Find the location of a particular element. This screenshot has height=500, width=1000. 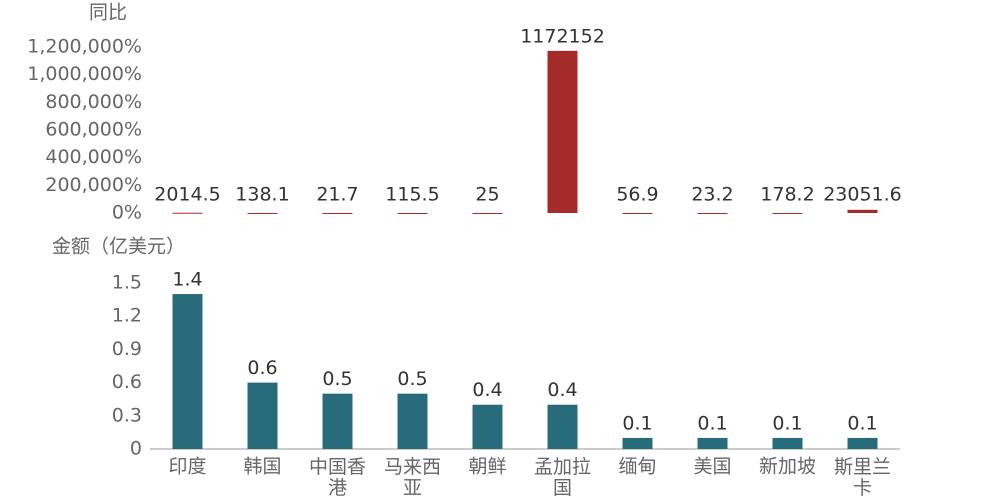

data-label: 1172152 is located at coordinates (562, 36).